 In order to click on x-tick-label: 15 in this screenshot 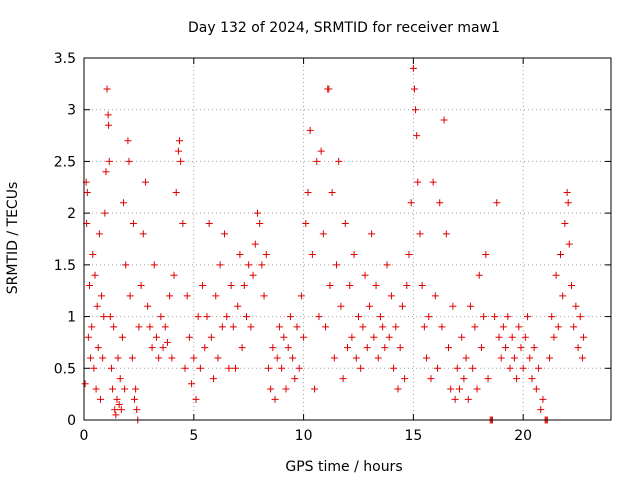, I will do `click(413, 436)`.